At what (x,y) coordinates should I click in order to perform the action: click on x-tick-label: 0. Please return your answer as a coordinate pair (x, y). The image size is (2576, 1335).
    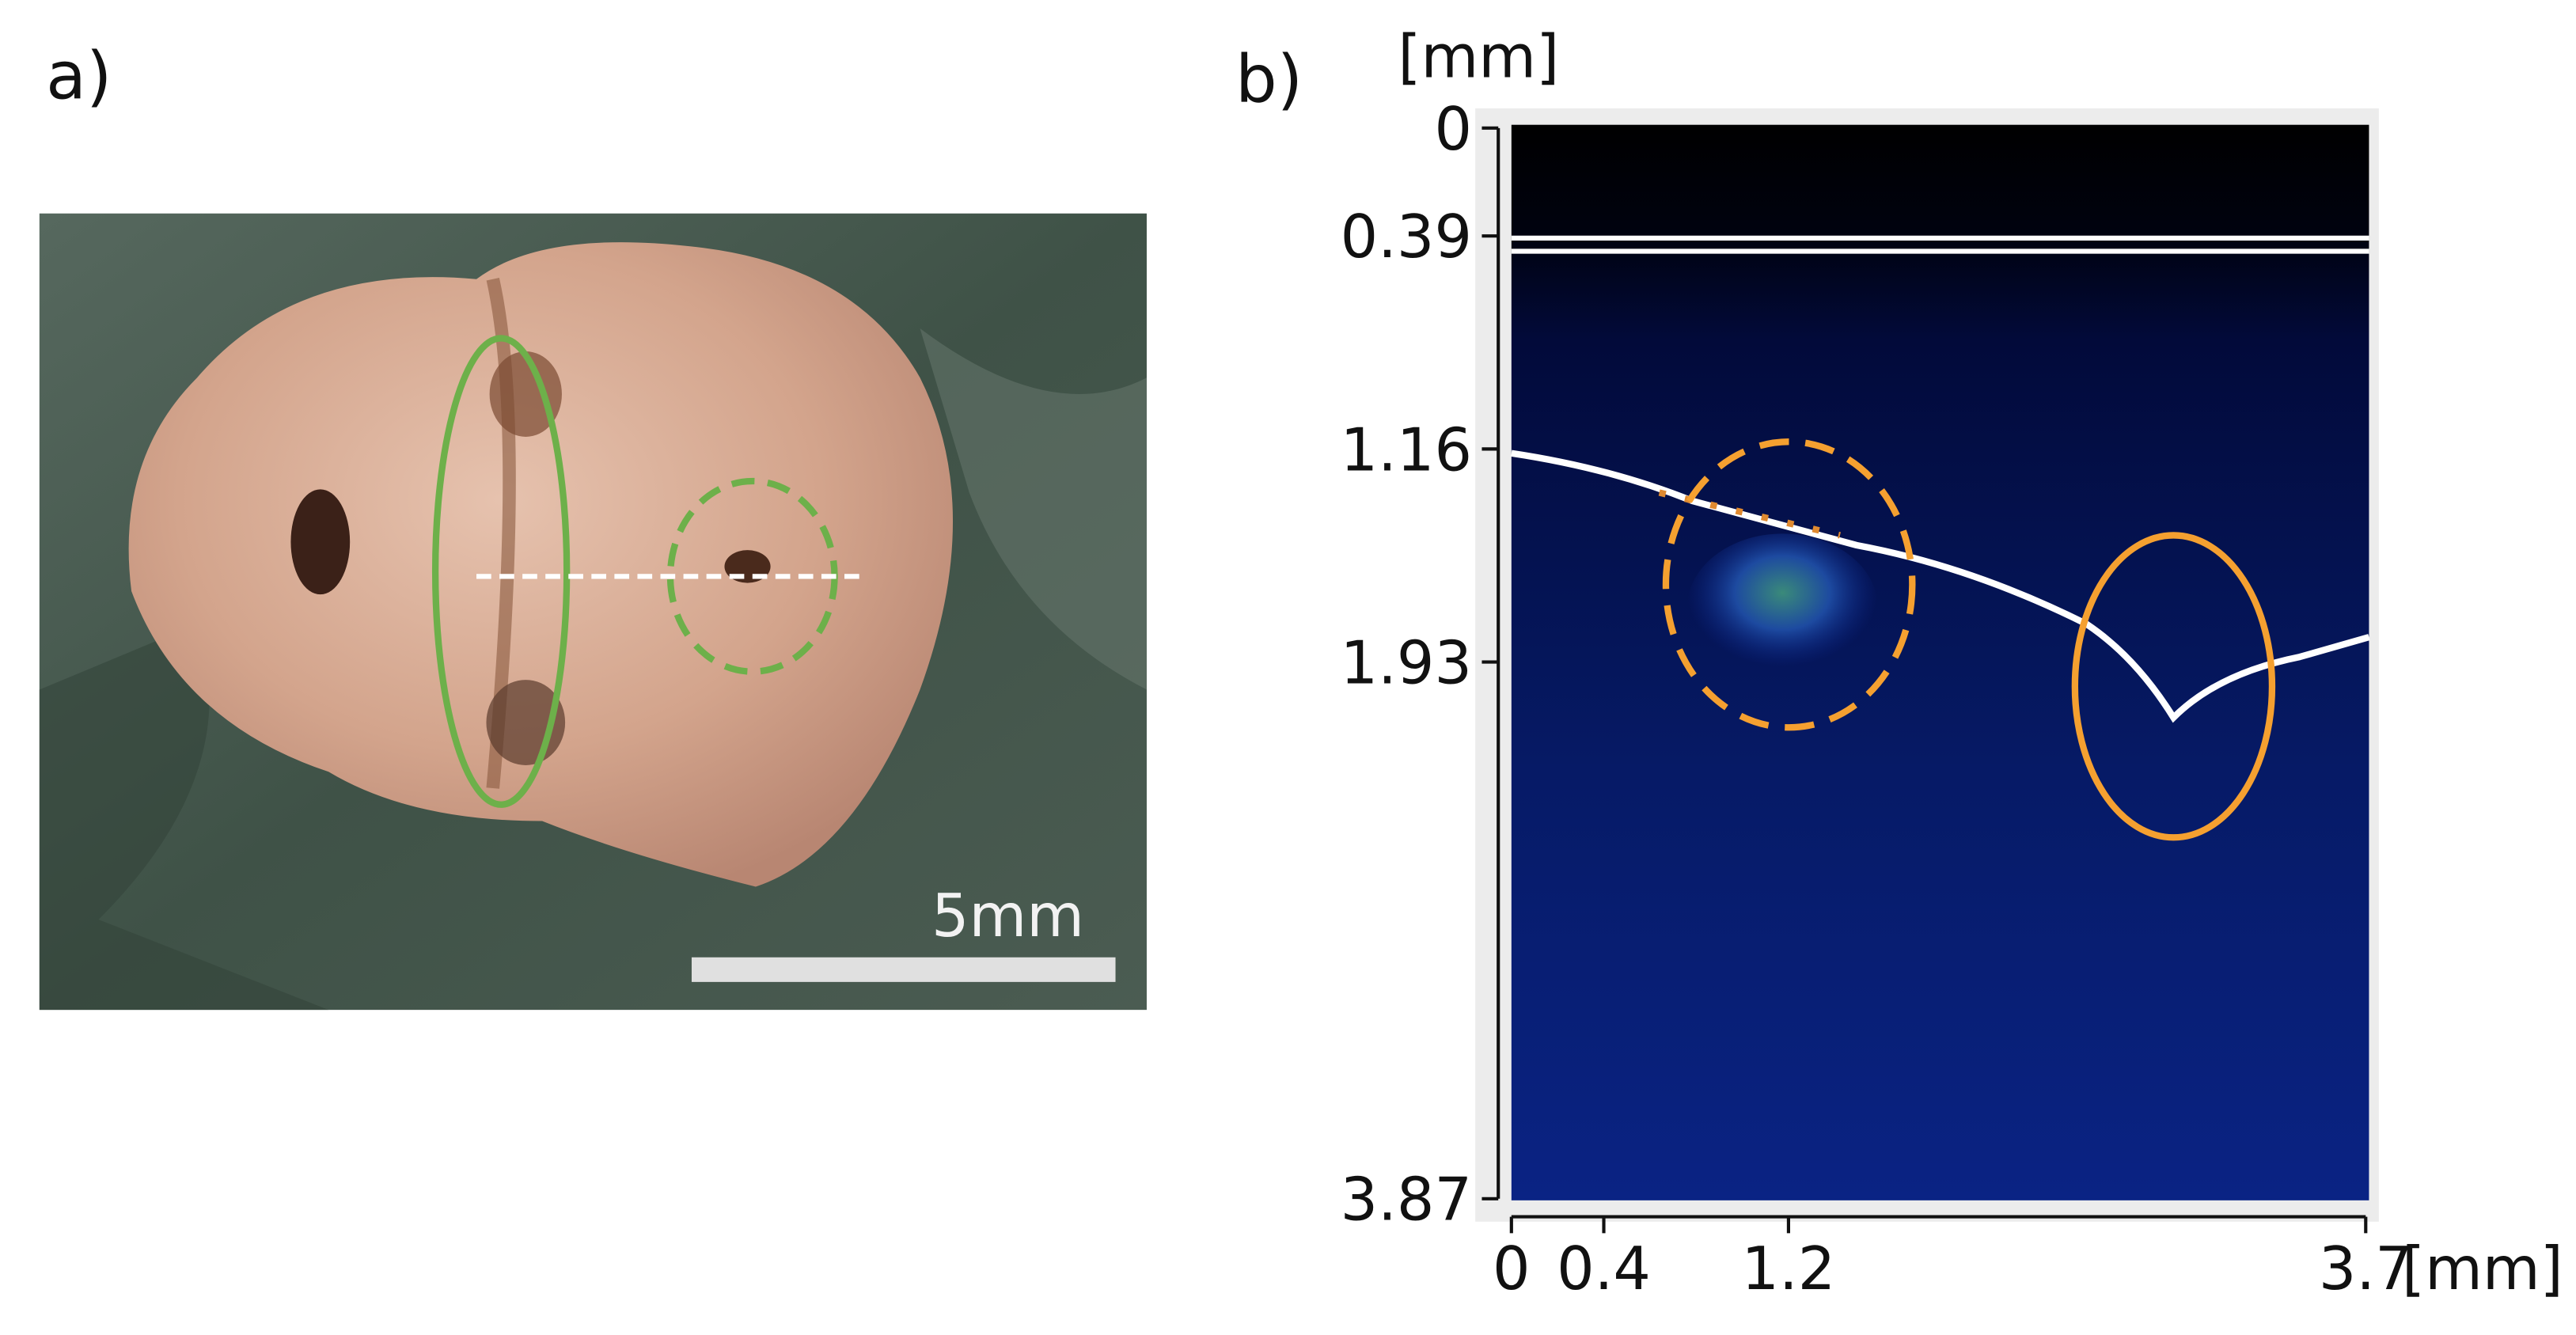
    Looking at the image, I should click on (1512, 1268).